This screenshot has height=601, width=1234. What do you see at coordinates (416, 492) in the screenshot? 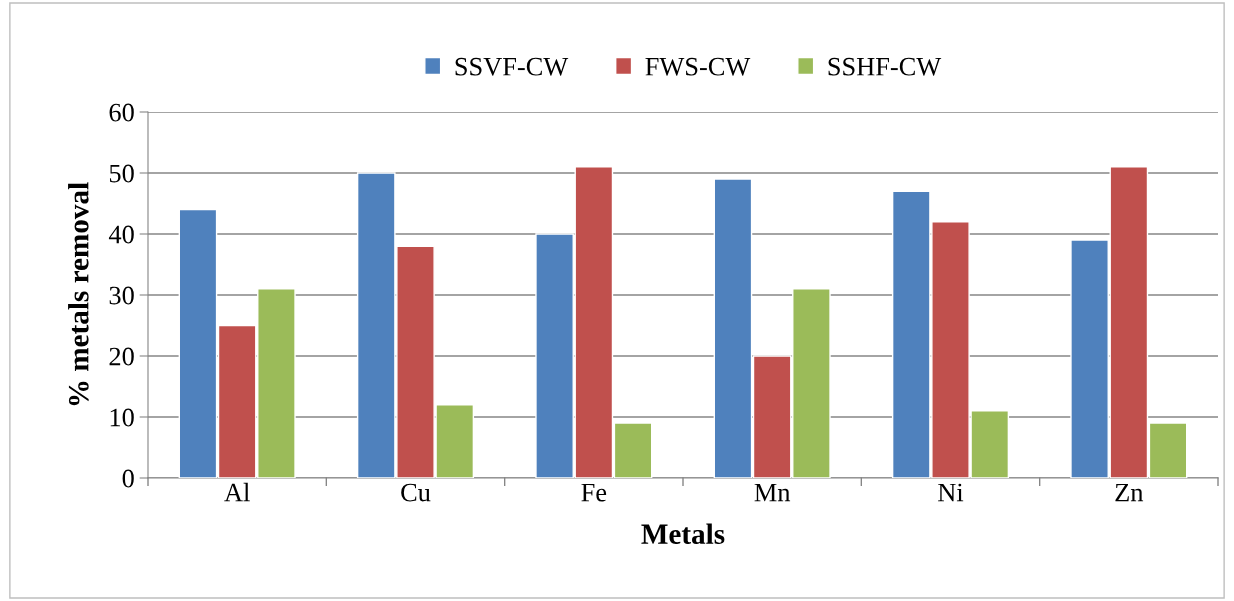
I see `x-tick-label: Cu` at bounding box center [416, 492].